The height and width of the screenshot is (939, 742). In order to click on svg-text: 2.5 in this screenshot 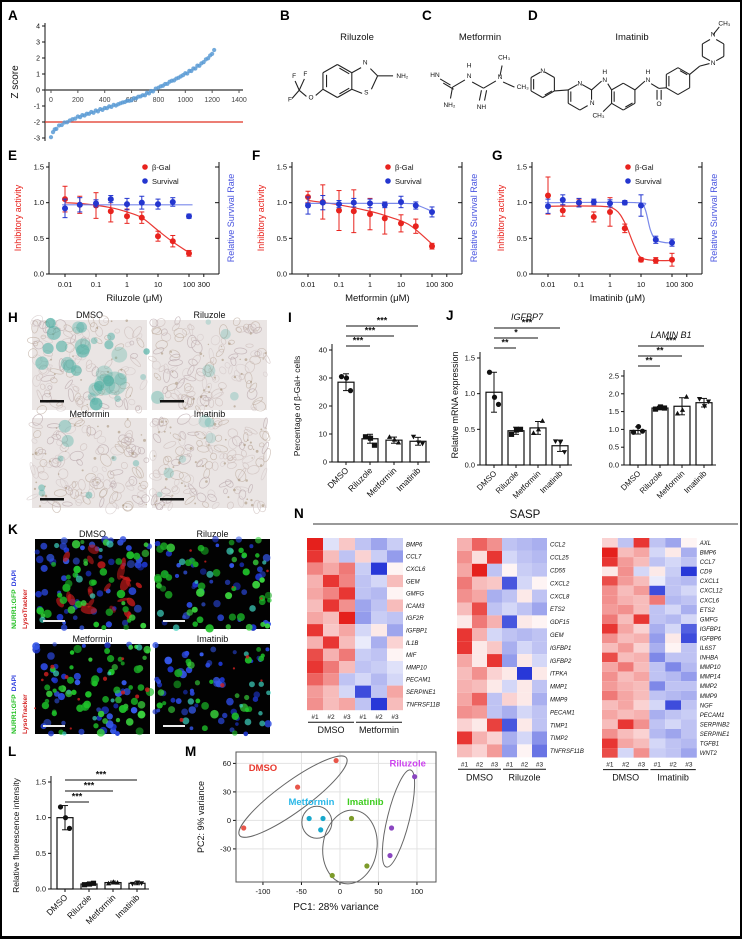, I will do `click(614, 376)`.